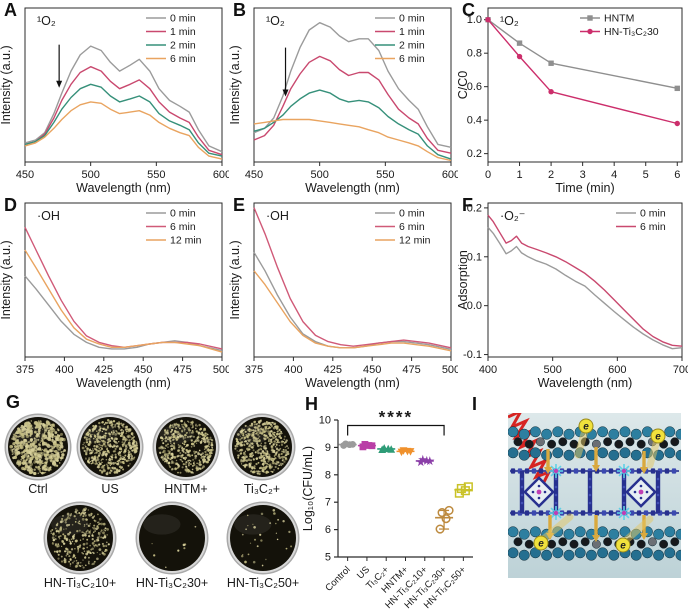 The image size is (688, 609). What do you see at coordinates (328, 475) in the screenshot?
I see `svg-text: 8` at bounding box center [328, 475].